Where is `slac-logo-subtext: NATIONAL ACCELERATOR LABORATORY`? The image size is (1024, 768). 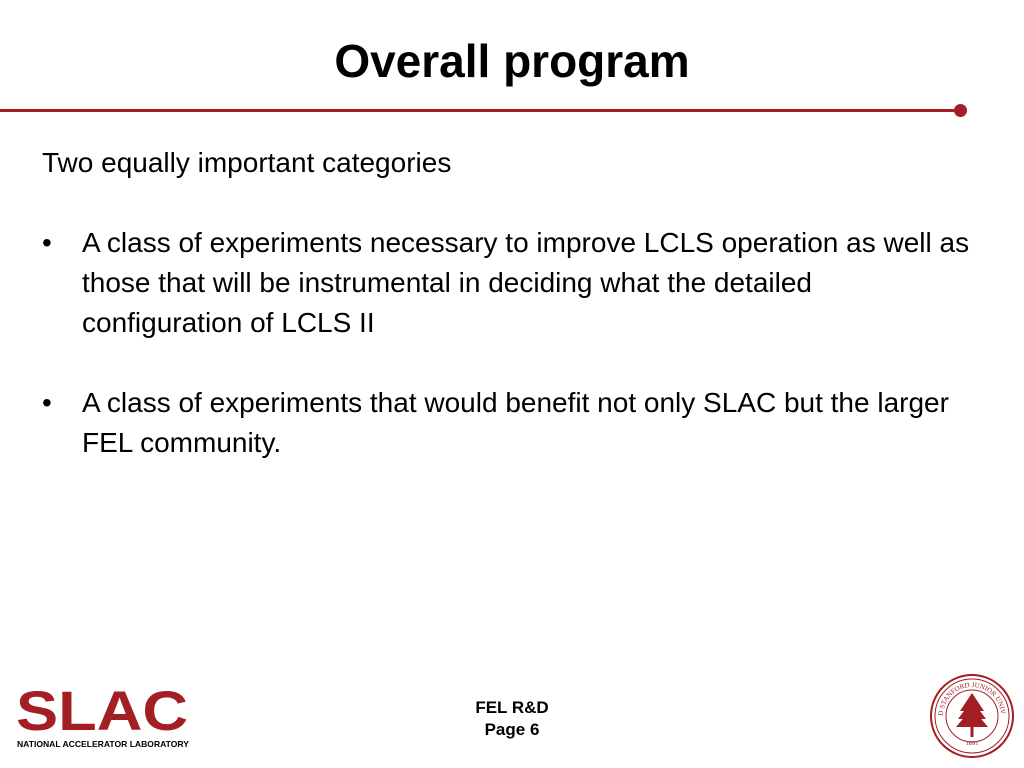 slac-logo-subtext: NATIONAL ACCELERATOR LABORATORY is located at coordinates (103, 744).